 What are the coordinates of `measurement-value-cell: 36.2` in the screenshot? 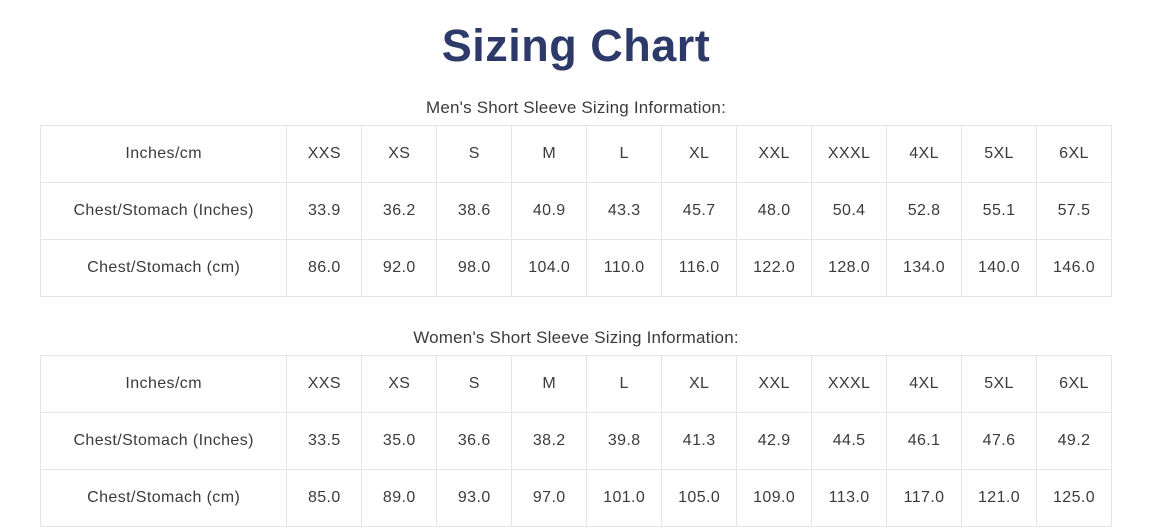 It's located at (399, 210).